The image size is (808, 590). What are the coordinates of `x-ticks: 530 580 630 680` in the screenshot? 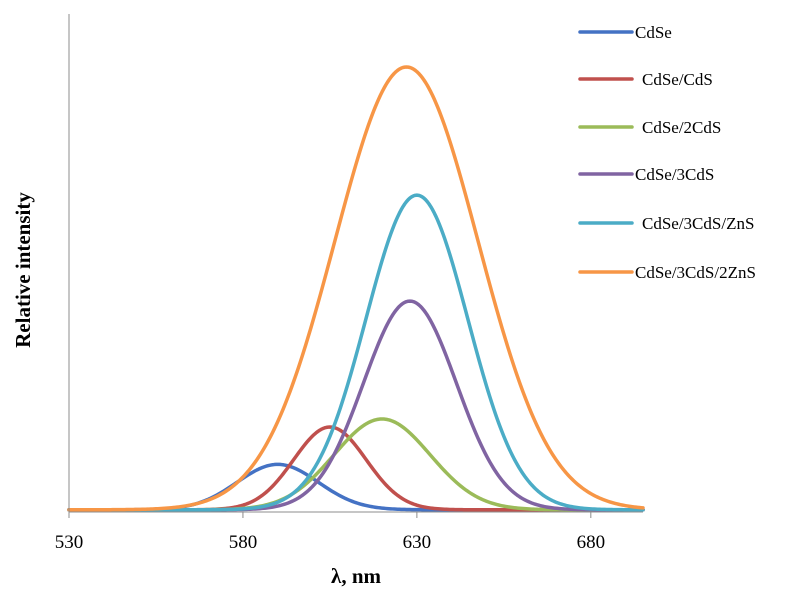 It's located at (330, 532).